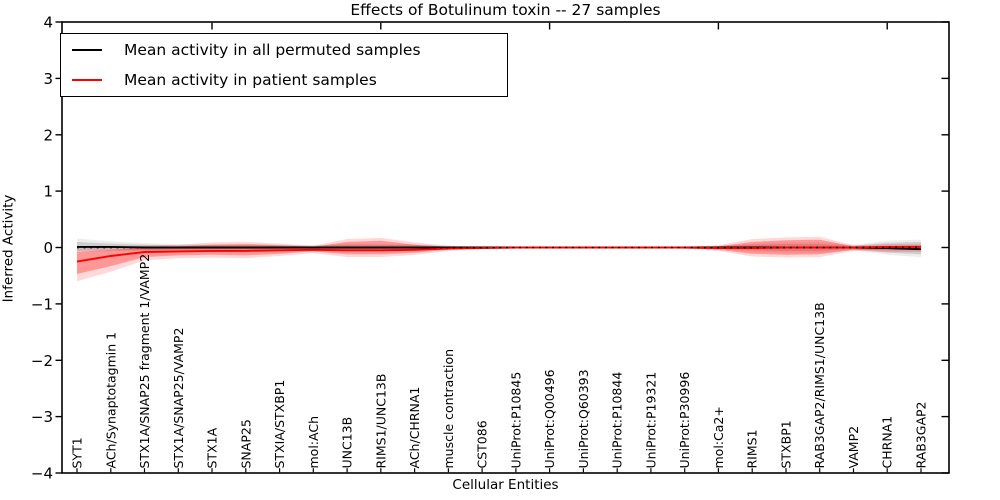  What do you see at coordinates (48, 248) in the screenshot?
I see `y-tick-label: 0` at bounding box center [48, 248].